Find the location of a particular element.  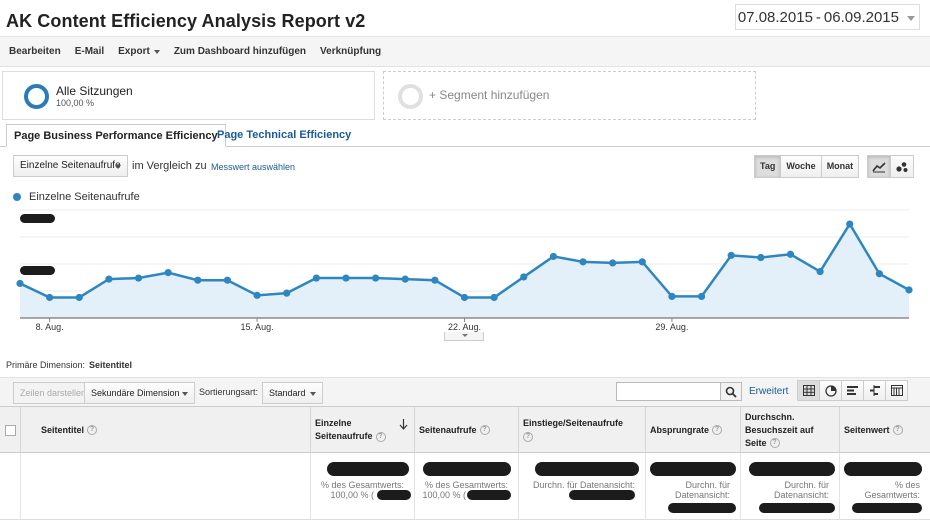

col-bounce-rate: Absprungrate? is located at coordinates (693, 430).